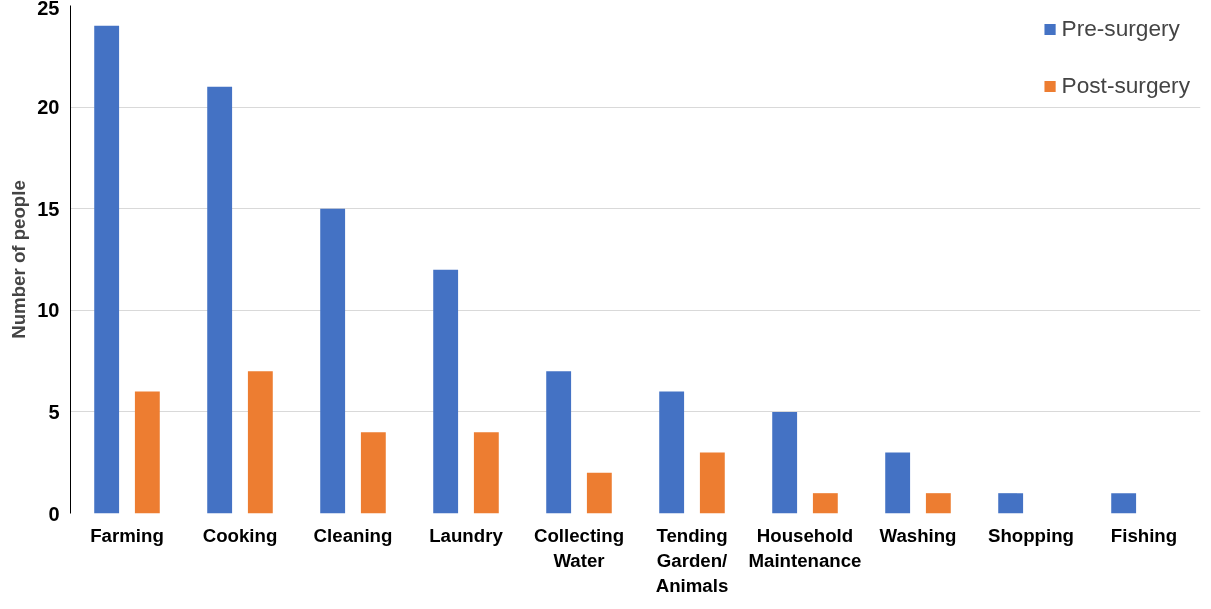 Image resolution: width=1211 pixels, height=609 pixels. What do you see at coordinates (1031, 535) in the screenshot?
I see `x-tick-label: Shopping` at bounding box center [1031, 535].